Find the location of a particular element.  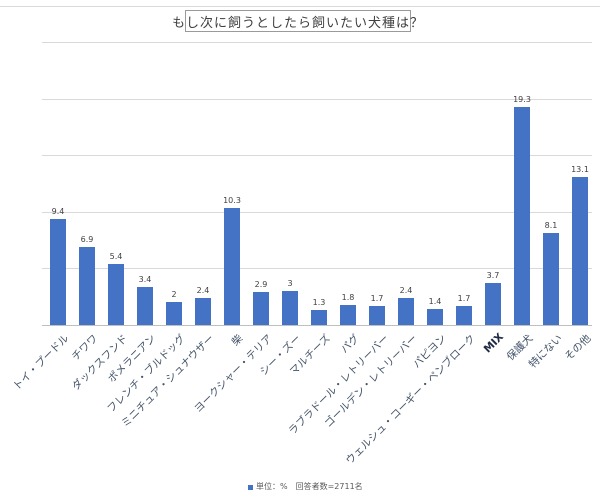

data-label: 6.9 is located at coordinates (87, 239).